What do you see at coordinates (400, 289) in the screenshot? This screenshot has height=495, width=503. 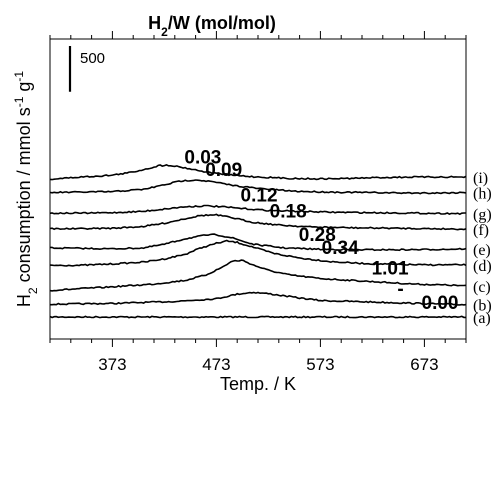 I see `trace-label-2: -` at bounding box center [400, 289].